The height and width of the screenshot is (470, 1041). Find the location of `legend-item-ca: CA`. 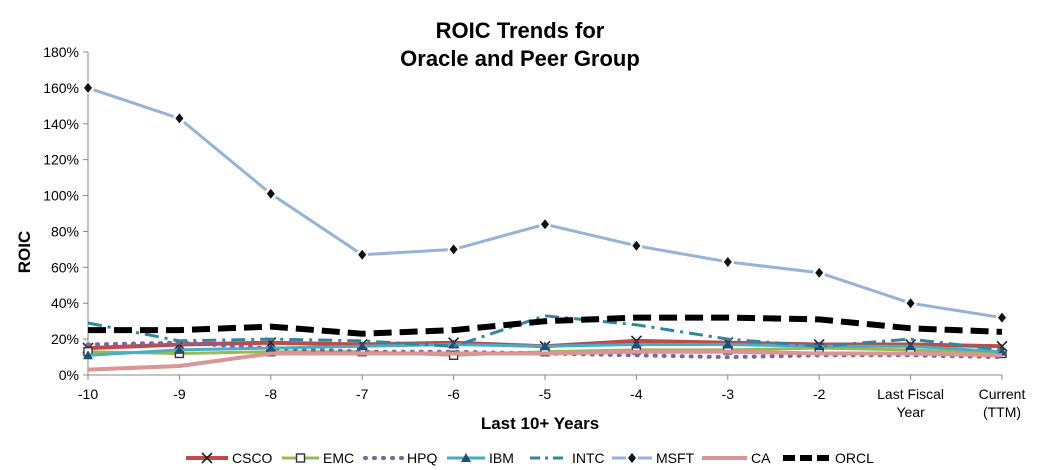

legend-item-ca: CA is located at coordinates (736, 458).